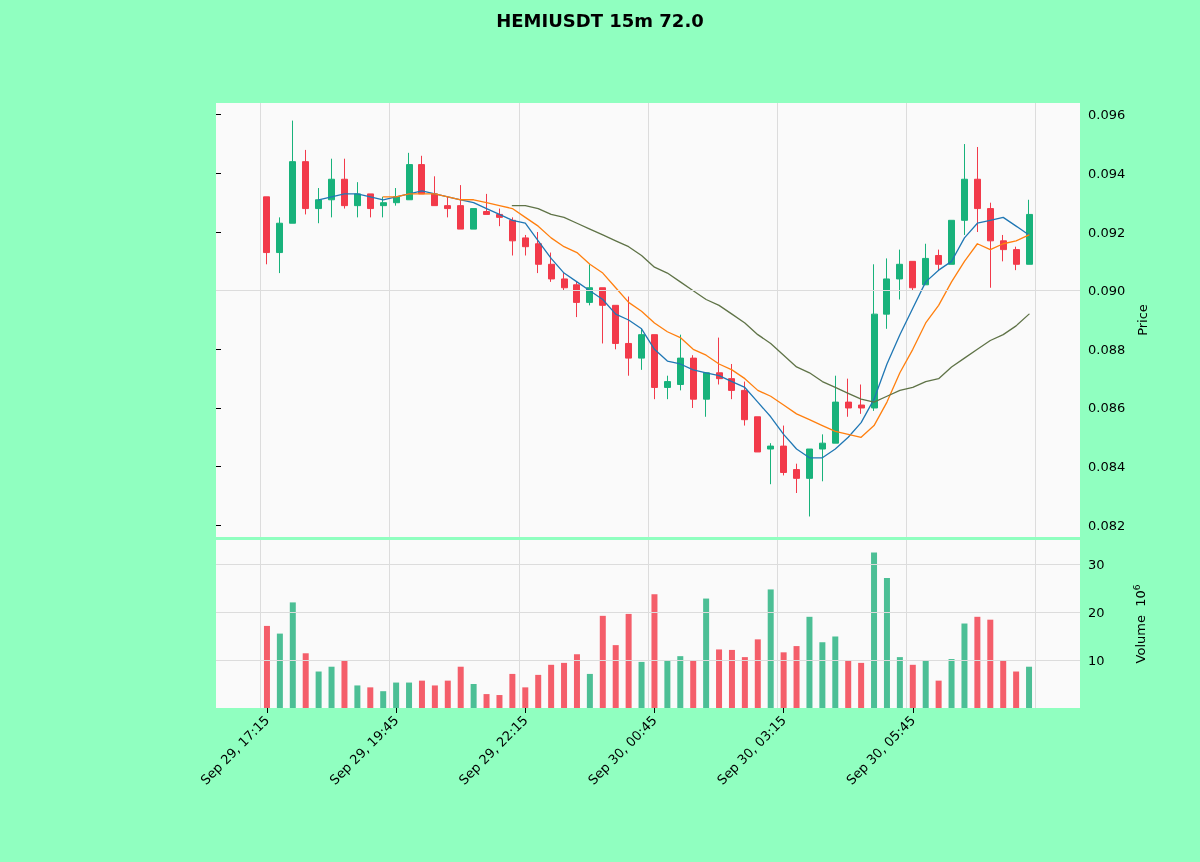  What do you see at coordinates (1096, 612) in the screenshot?
I see `y-tick-label: 20` at bounding box center [1096, 612].